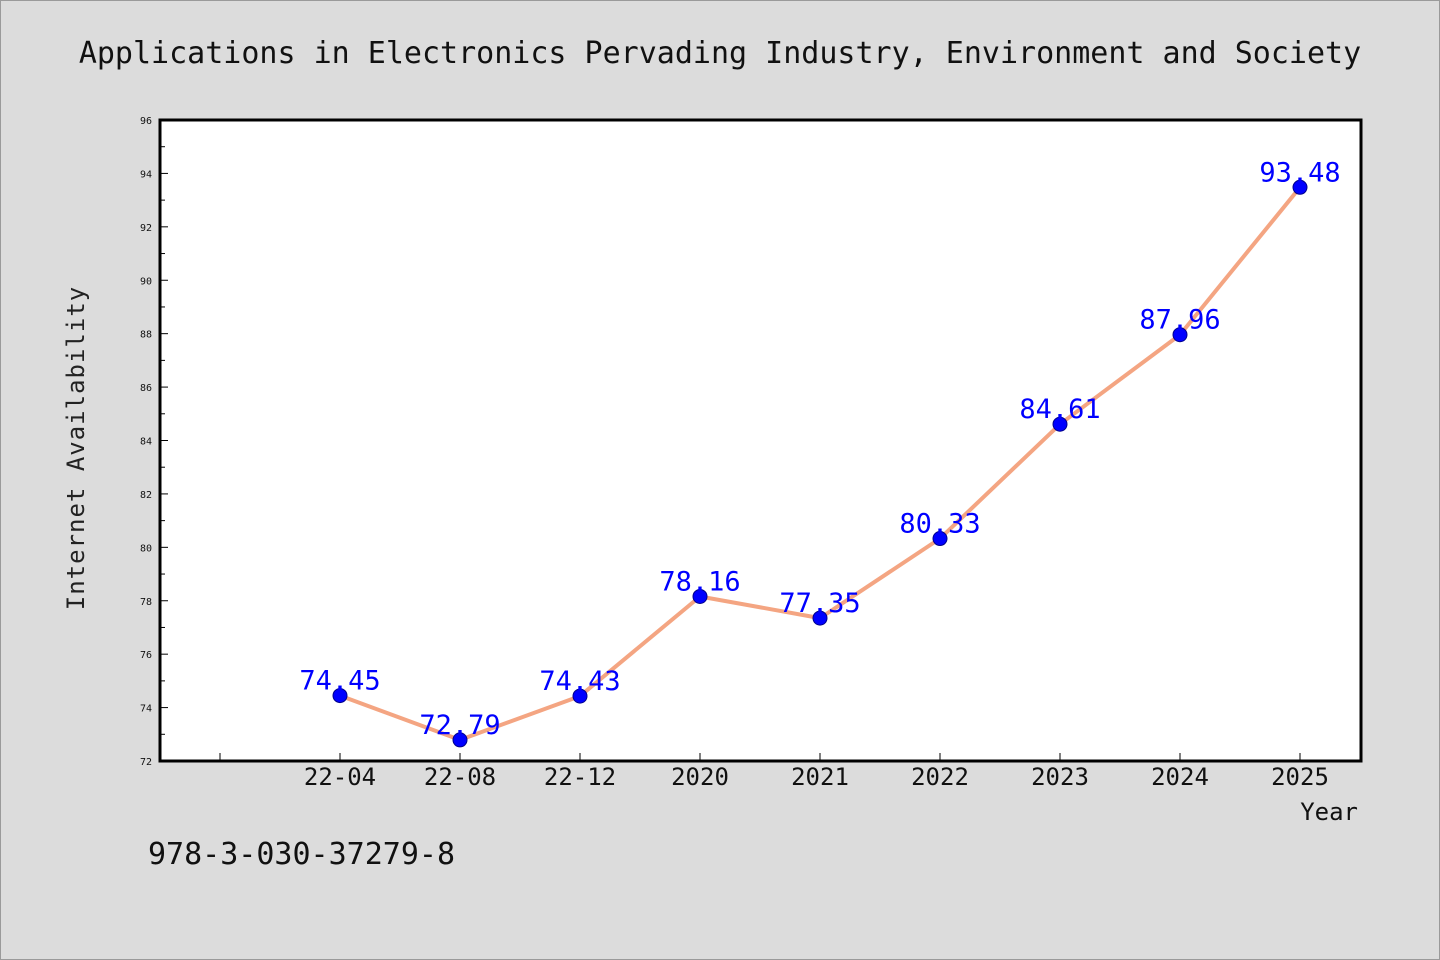 Image resolution: width=1440 pixels, height=960 pixels. What do you see at coordinates (700, 777) in the screenshot?
I see `x-tick-label: 2020` at bounding box center [700, 777].